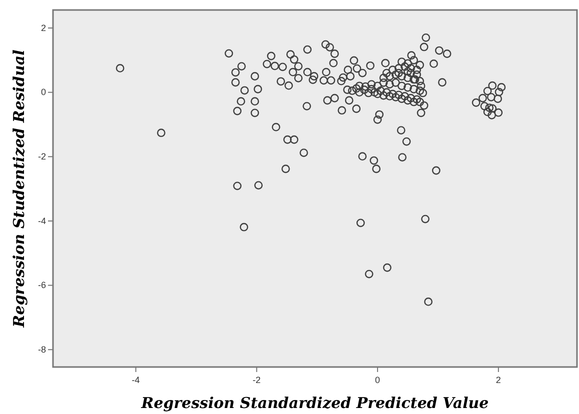 The height and width of the screenshot is (414, 579). What do you see at coordinates (256, 380) in the screenshot?
I see `x-tick-label: -2` at bounding box center [256, 380].